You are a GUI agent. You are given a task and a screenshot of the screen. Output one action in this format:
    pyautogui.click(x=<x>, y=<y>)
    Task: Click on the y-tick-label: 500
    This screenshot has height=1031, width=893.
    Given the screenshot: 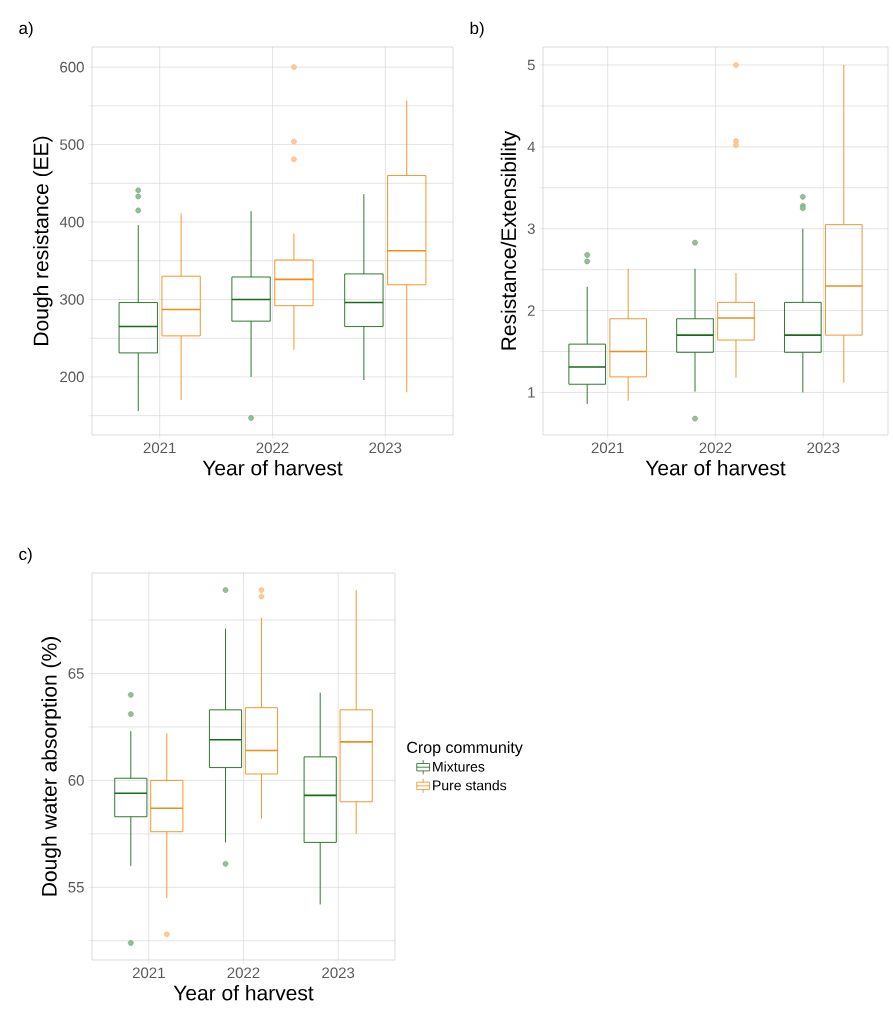 What is the action you would take?
    pyautogui.click(x=72, y=144)
    